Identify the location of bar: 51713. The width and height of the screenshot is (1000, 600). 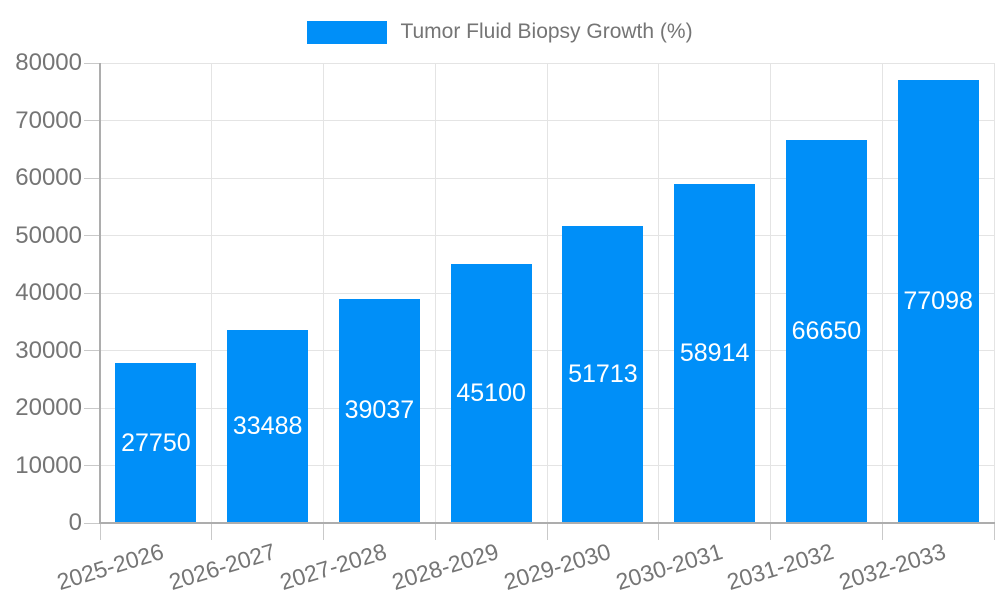
(603, 374).